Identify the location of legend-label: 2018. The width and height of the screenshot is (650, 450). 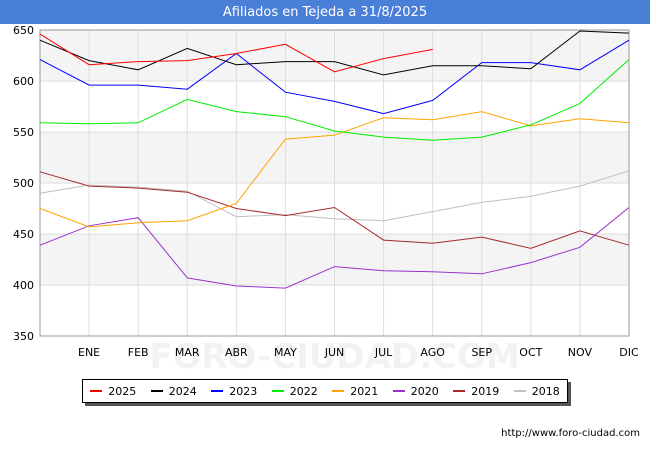
(545, 391).